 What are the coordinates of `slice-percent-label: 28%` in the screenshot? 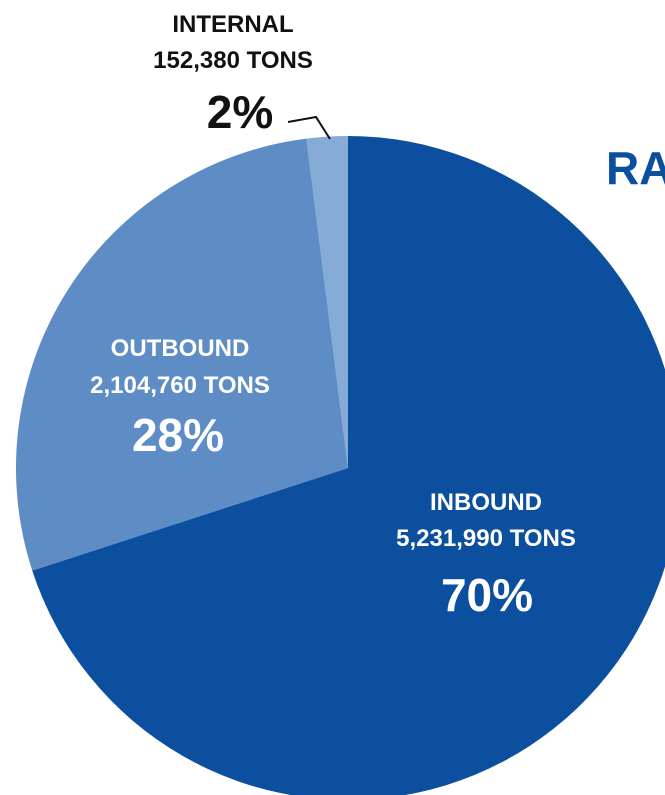 It's located at (178, 435).